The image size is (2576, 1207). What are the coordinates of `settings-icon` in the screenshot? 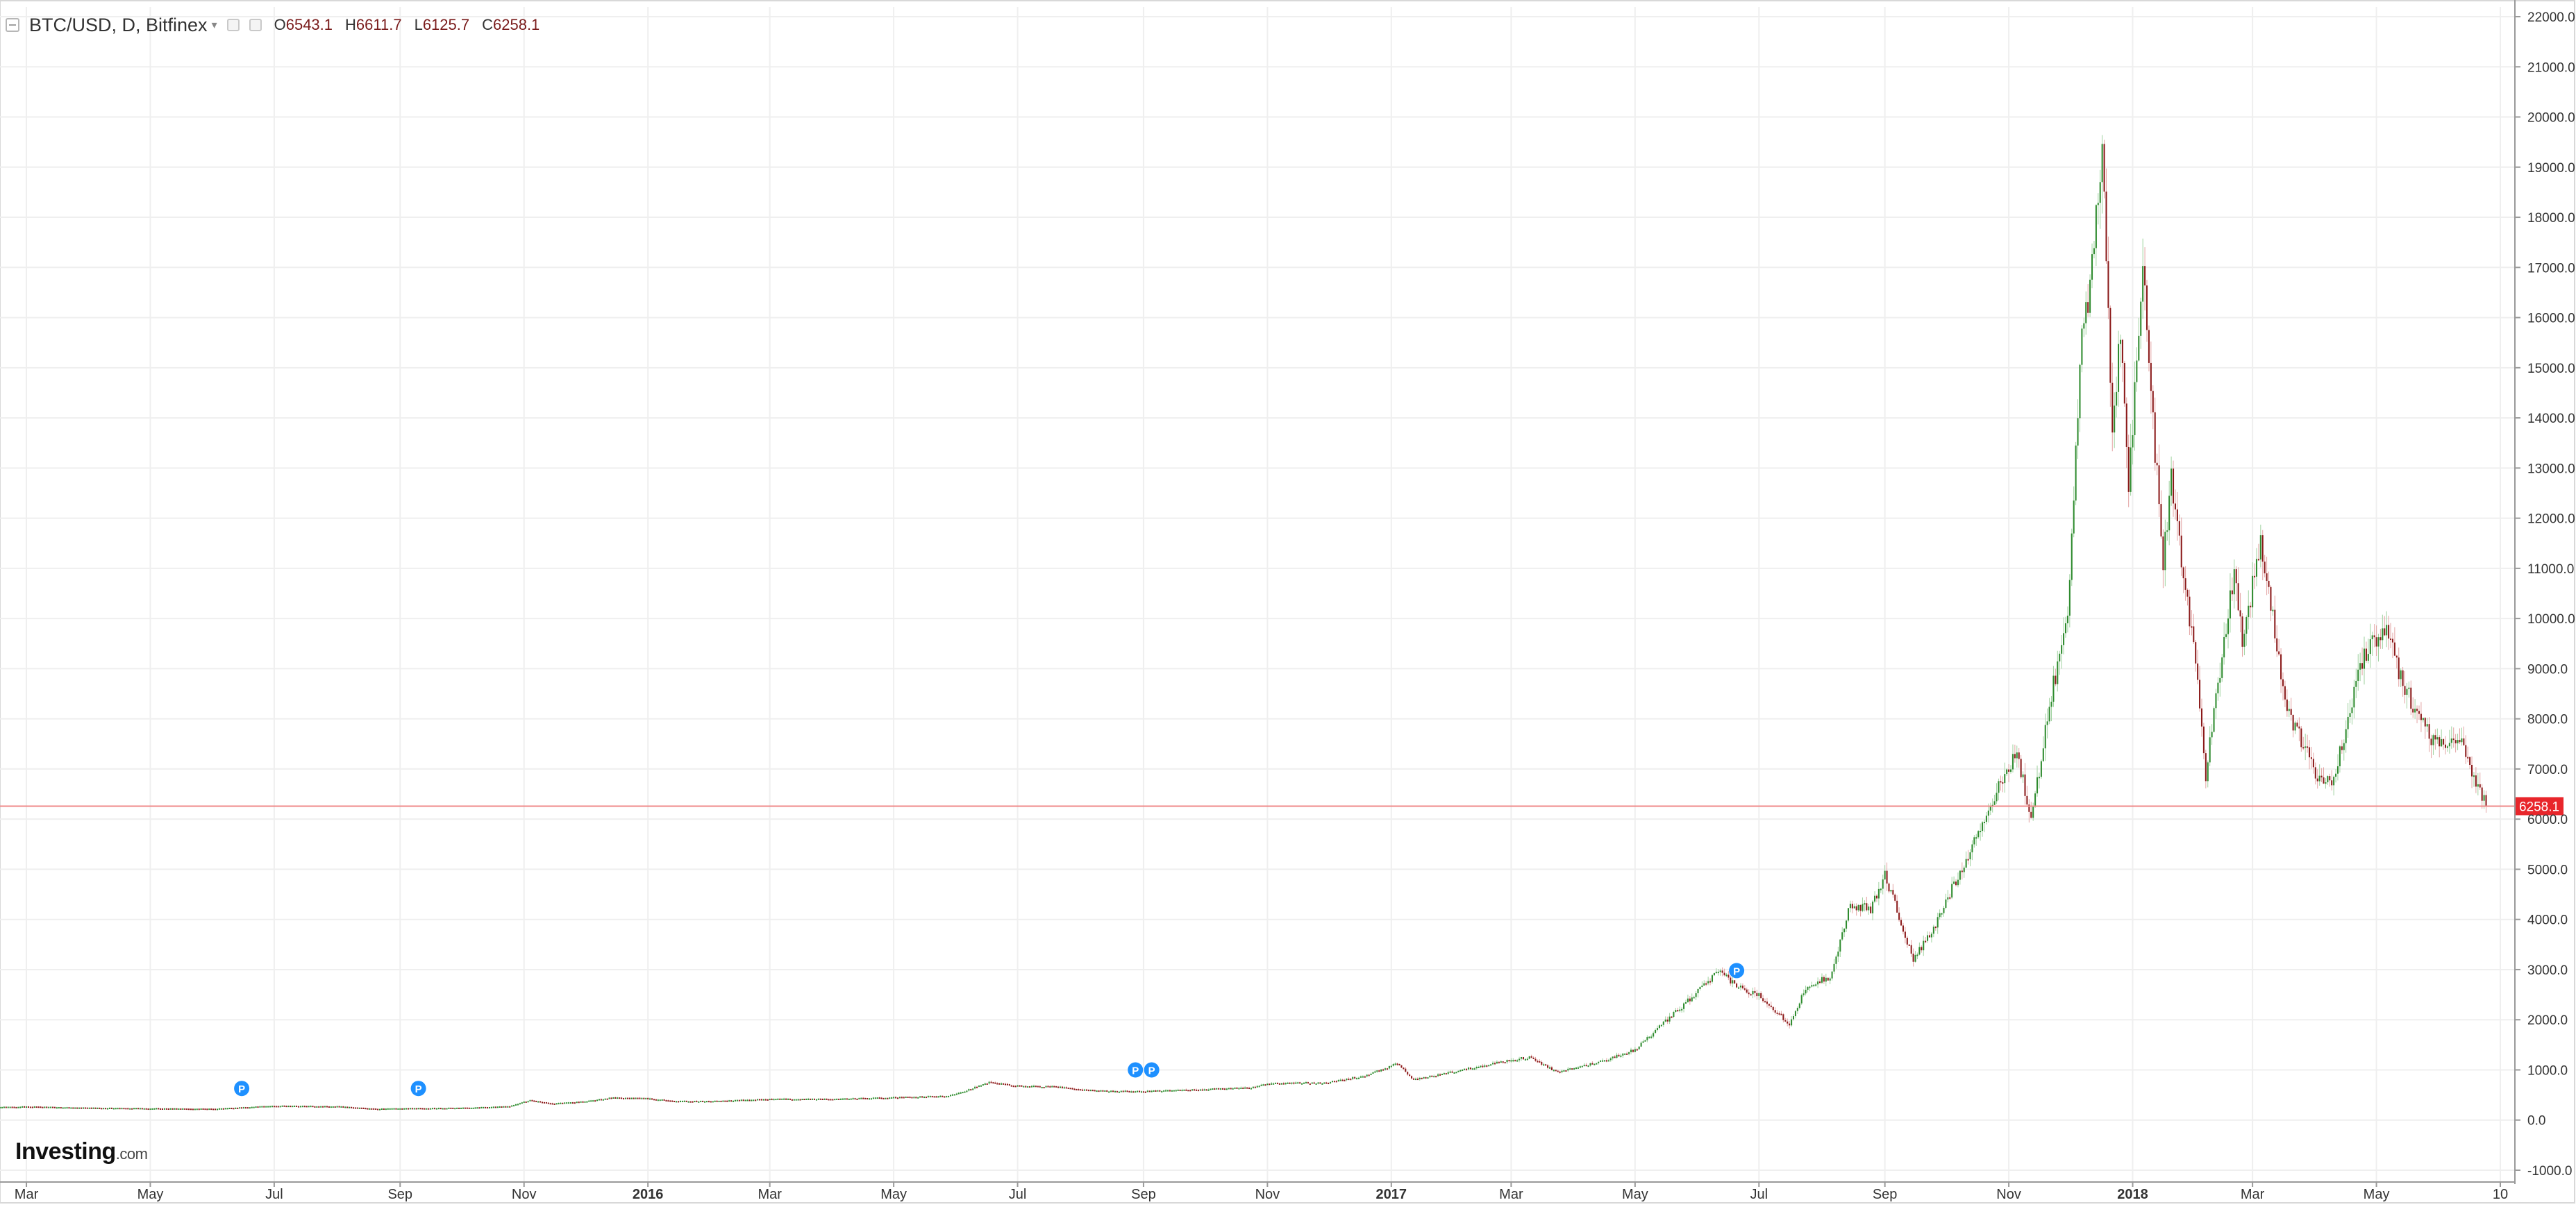 It's located at (233, 25).